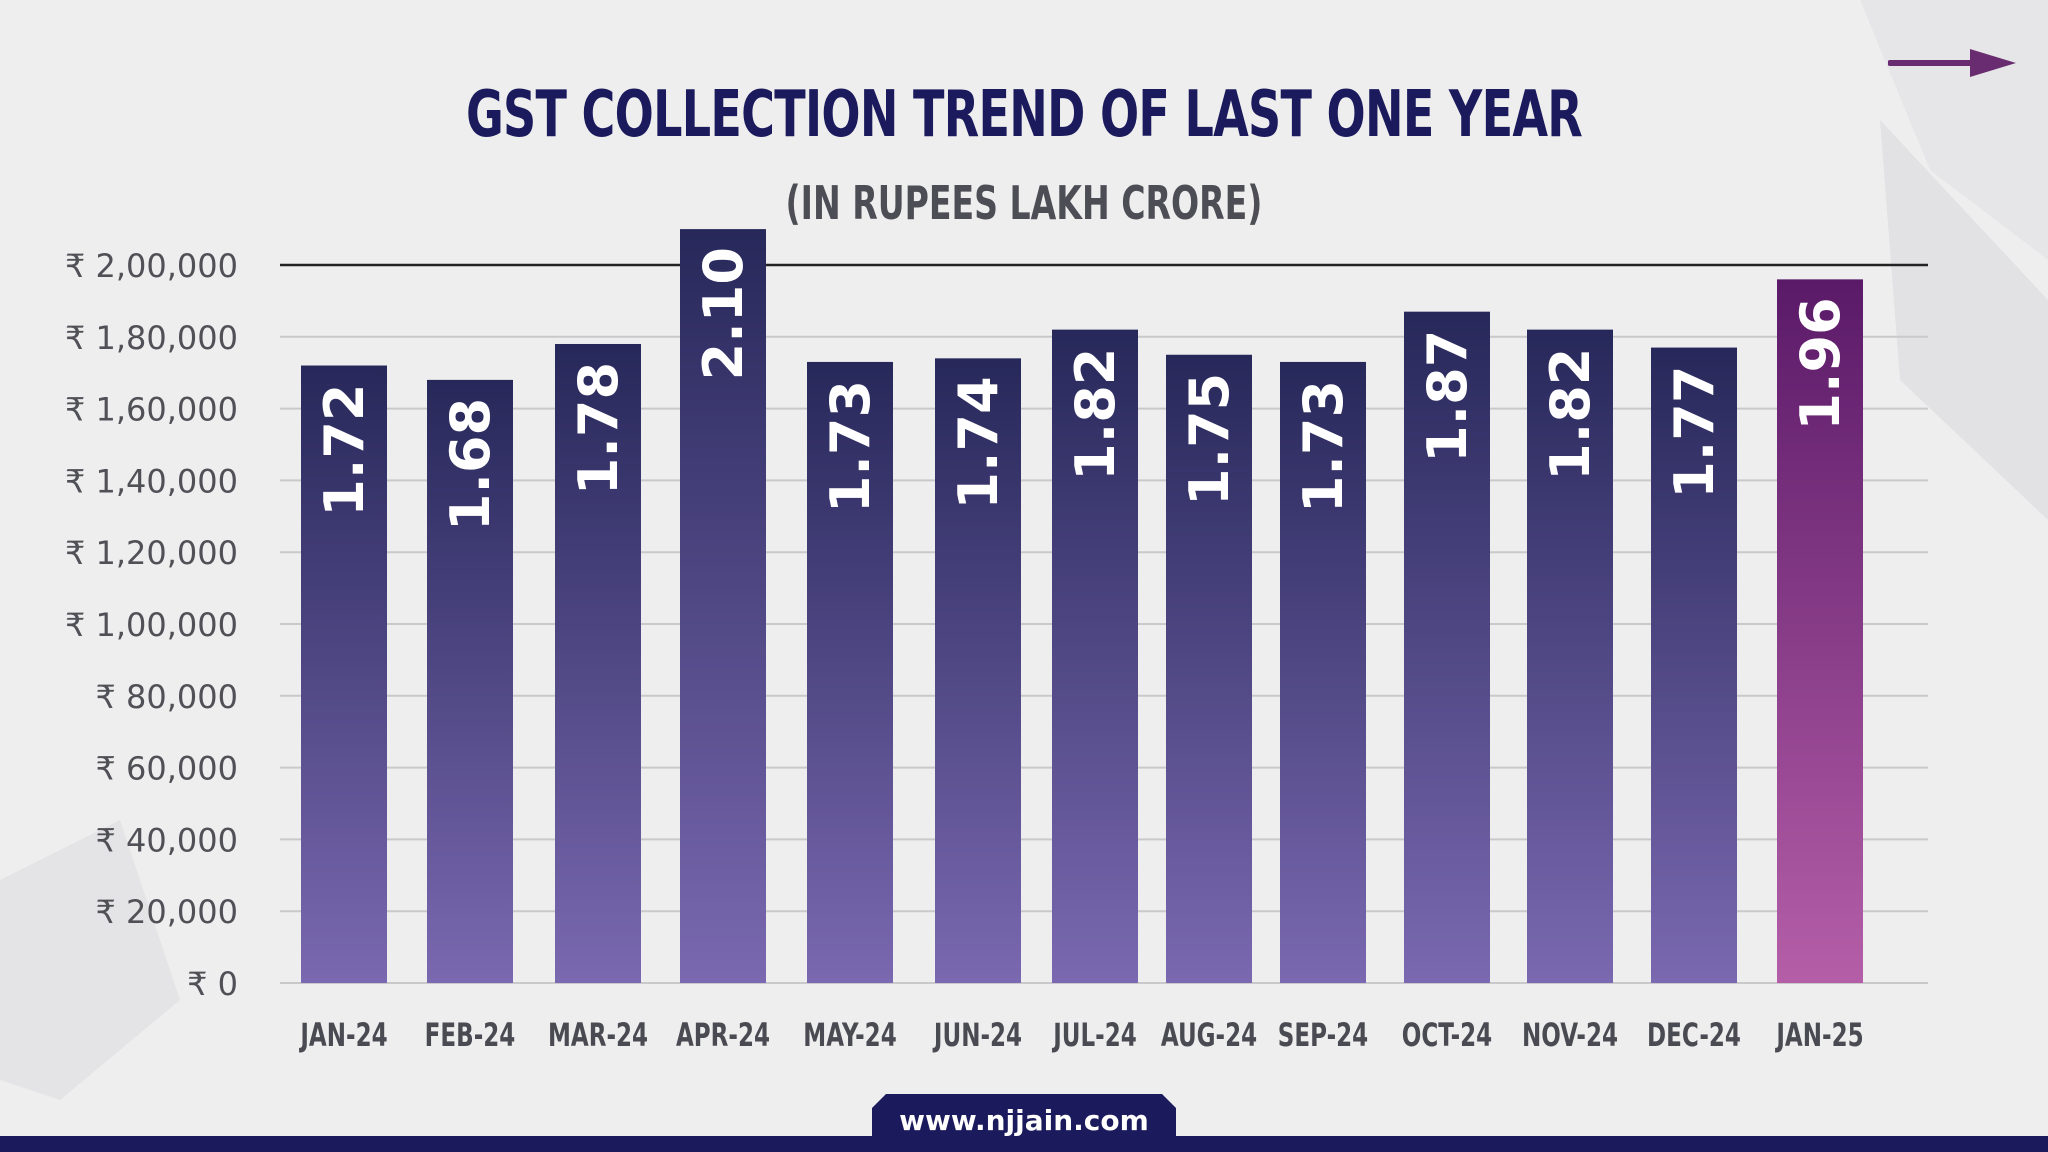 The image size is (2048, 1152). Describe the element at coordinates (343, 1035) in the screenshot. I see `x-tick-label: JAN-24` at that location.